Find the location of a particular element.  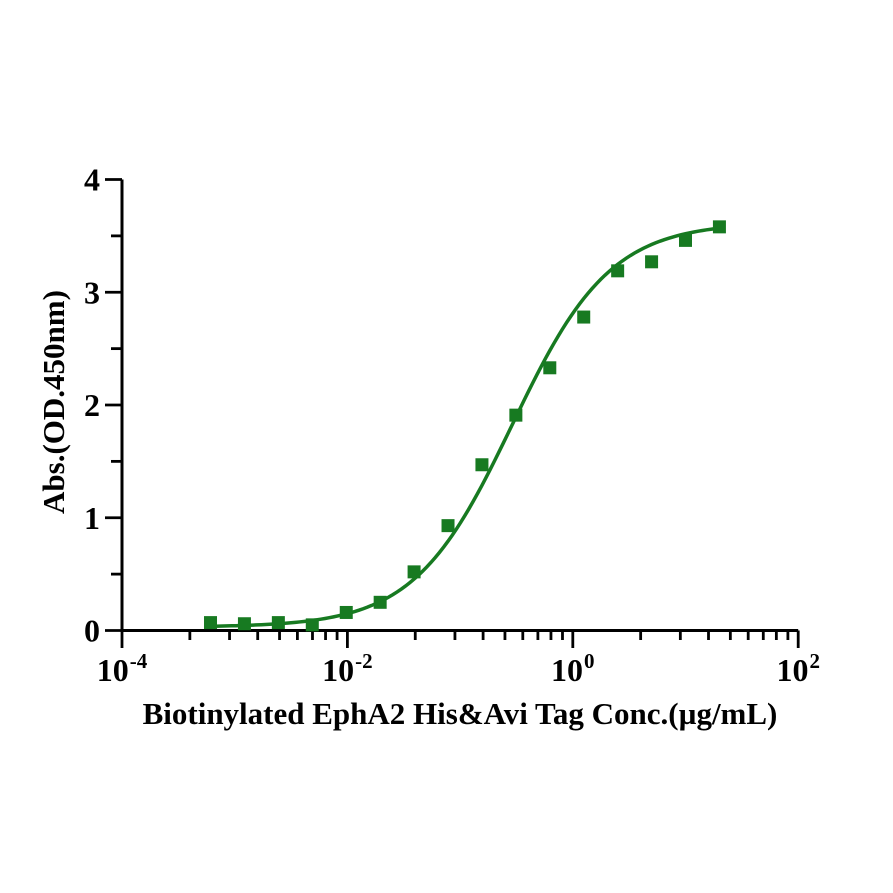

x-tick-label: 10⁻² is located at coordinates (347, 668).